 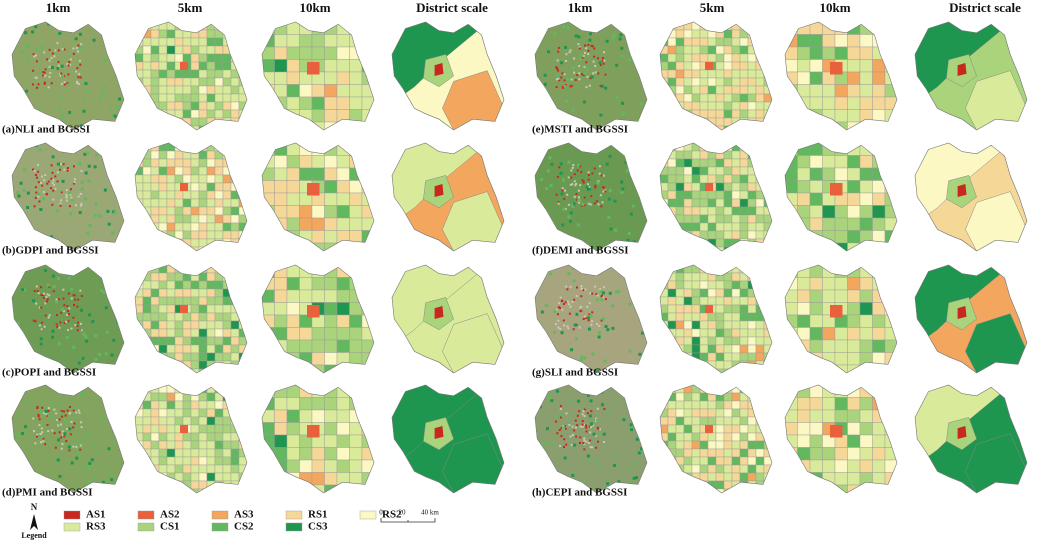 I want to click on panel-label: (g)SLI and BGSSI, so click(x=575, y=373).